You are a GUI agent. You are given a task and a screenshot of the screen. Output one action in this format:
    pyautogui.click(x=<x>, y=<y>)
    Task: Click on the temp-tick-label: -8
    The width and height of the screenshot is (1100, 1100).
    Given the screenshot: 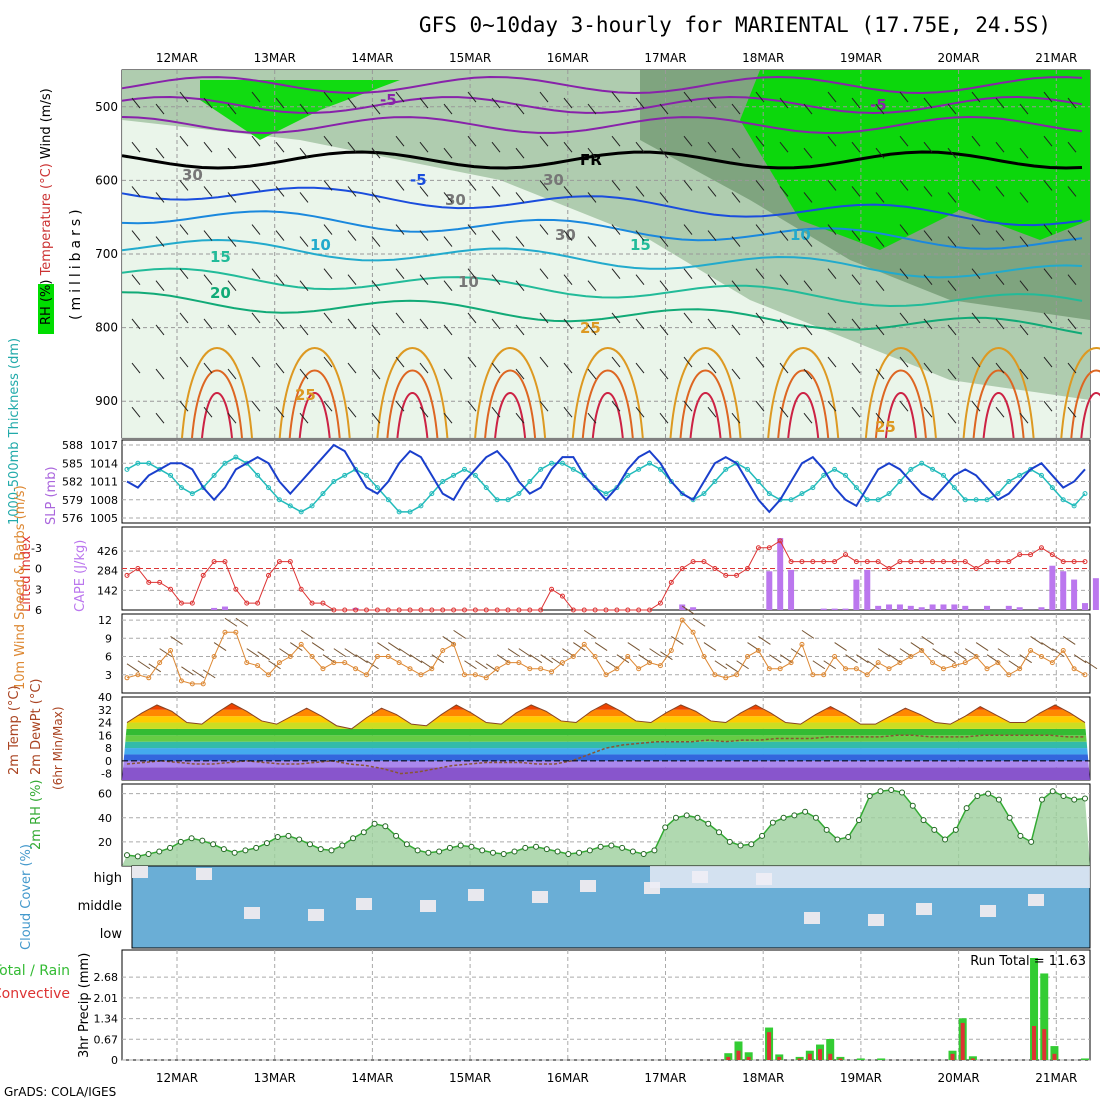 What is the action you would take?
    pyautogui.click(x=106, y=774)
    